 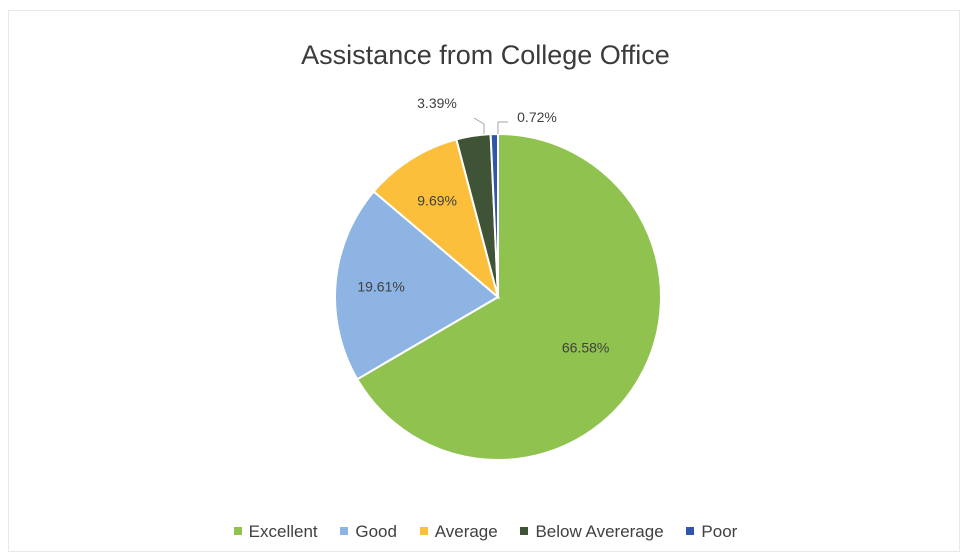 I want to click on legend-swatch-excellent, so click(x=237, y=530).